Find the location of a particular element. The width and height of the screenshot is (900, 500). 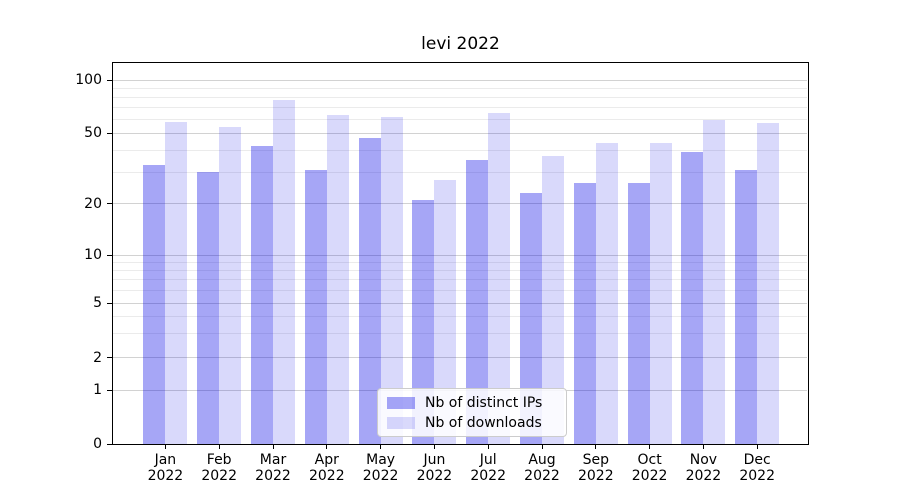

legend: Nb of distinct IPs Nb of downloads is located at coordinates (472, 412).